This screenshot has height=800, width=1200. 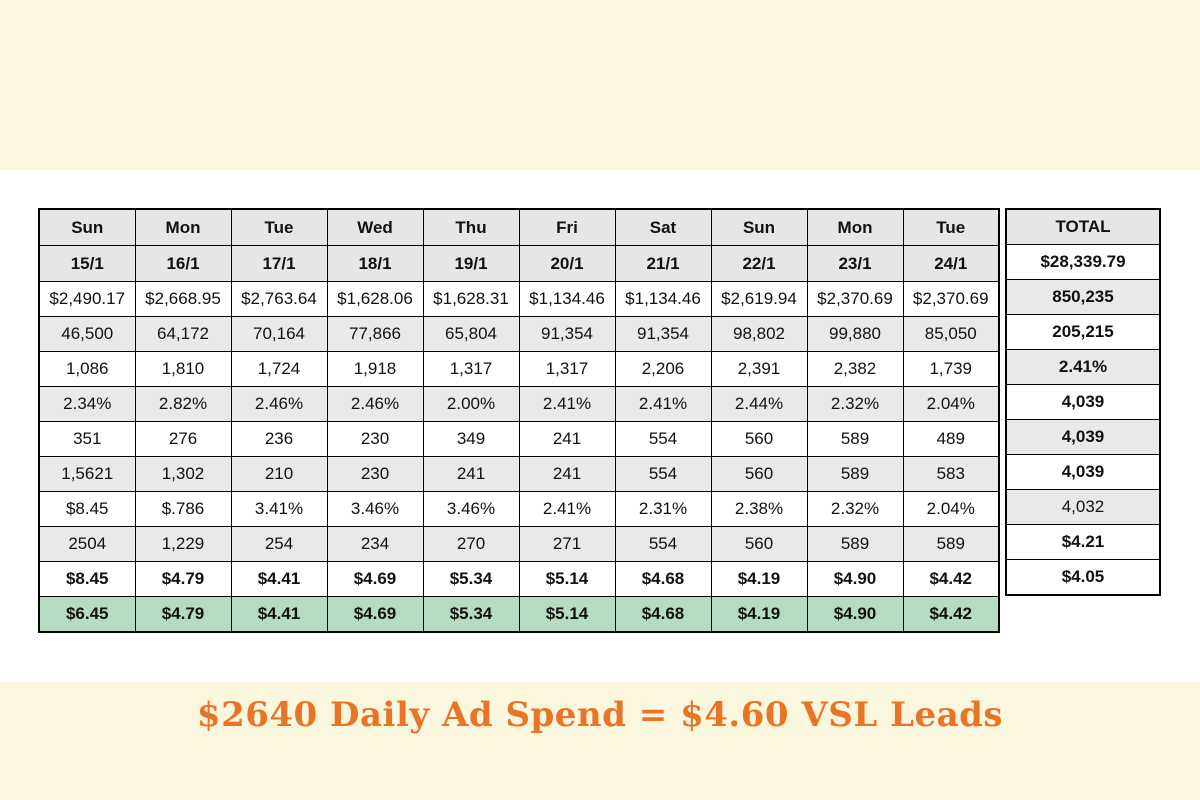 I want to click on table-cell: 1,317, so click(x=471, y=369).